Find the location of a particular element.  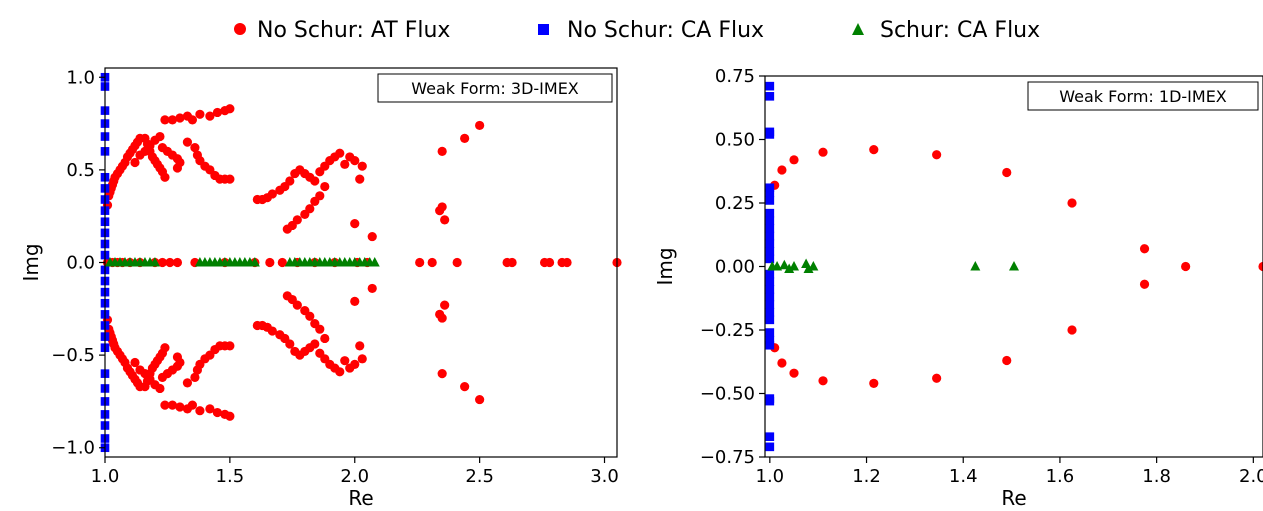

legend-item-at-flux: No Schur: AT Flux is located at coordinates (342, 30).